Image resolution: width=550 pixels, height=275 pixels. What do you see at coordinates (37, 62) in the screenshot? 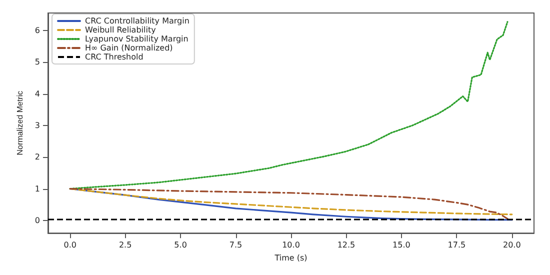
I see `y-tick-label: 5` at bounding box center [37, 62].